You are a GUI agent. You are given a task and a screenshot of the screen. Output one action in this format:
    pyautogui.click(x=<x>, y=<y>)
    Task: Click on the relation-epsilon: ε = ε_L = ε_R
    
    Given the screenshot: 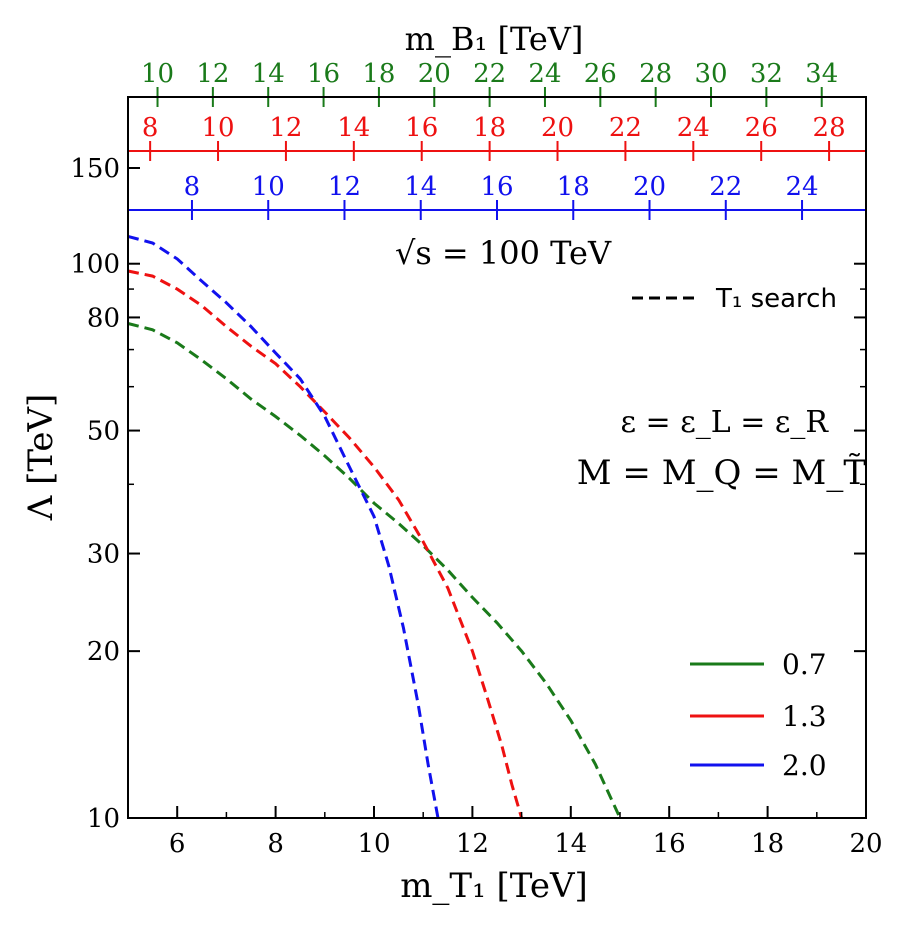 What is the action you would take?
    pyautogui.click(x=724, y=422)
    